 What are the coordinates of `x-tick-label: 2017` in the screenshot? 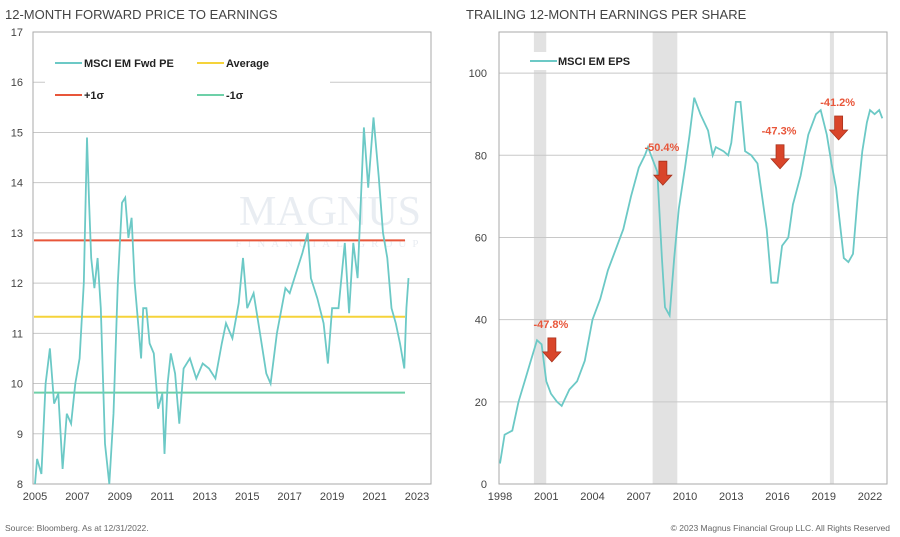 It's located at (289, 497).